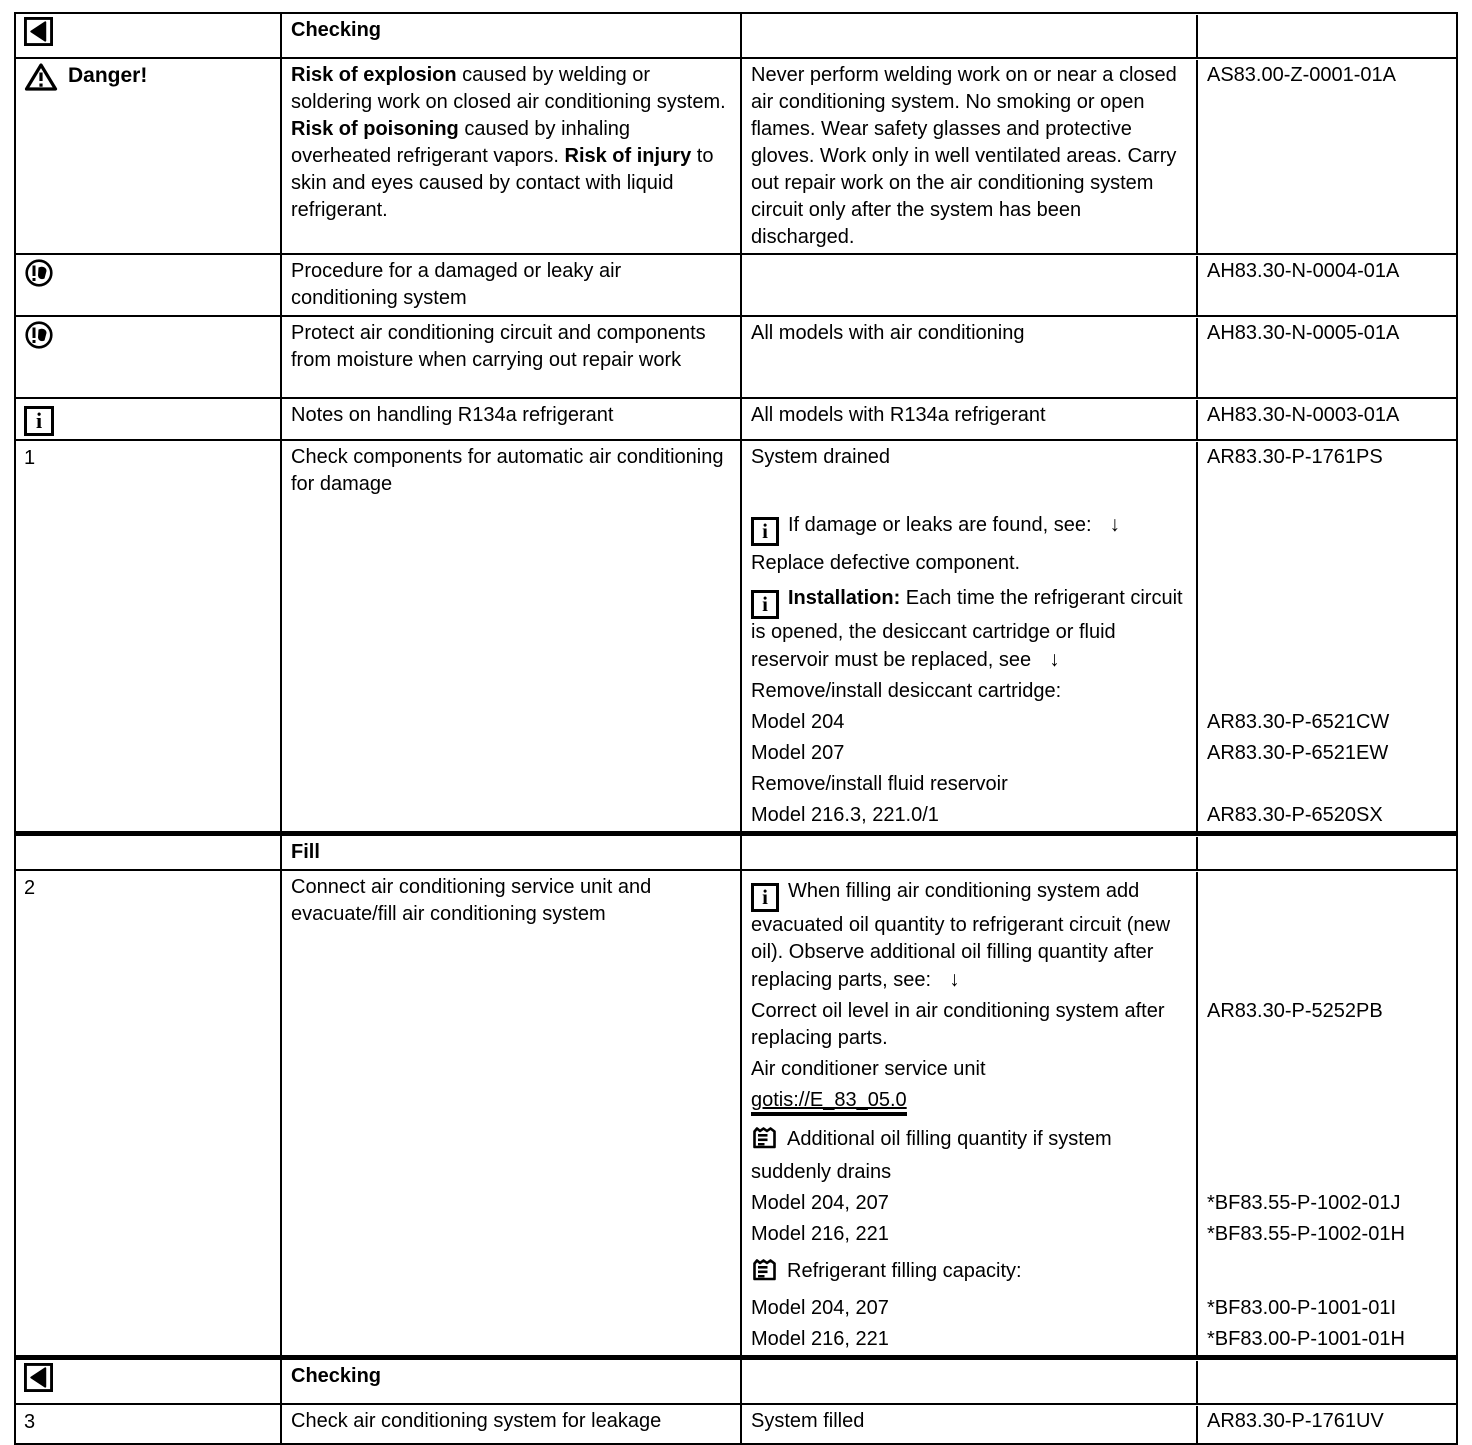 The image size is (1472, 1445). Describe the element at coordinates (628, 156) in the screenshot. I see `description-text: Risk of injury` at that location.